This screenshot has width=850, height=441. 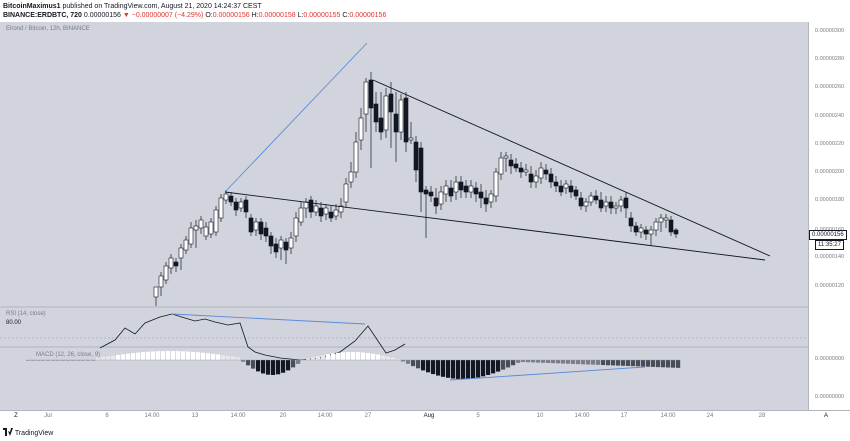 I want to click on price-tick: 0.00000260, so click(x=830, y=87).